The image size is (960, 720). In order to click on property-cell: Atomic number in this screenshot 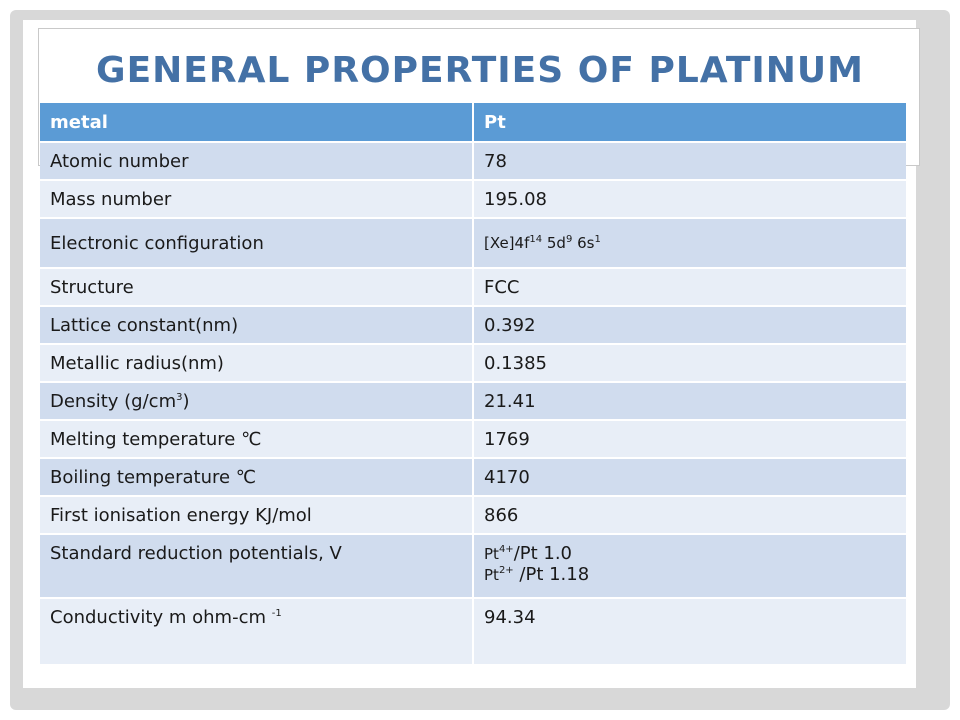, I will do `click(257, 160)`.